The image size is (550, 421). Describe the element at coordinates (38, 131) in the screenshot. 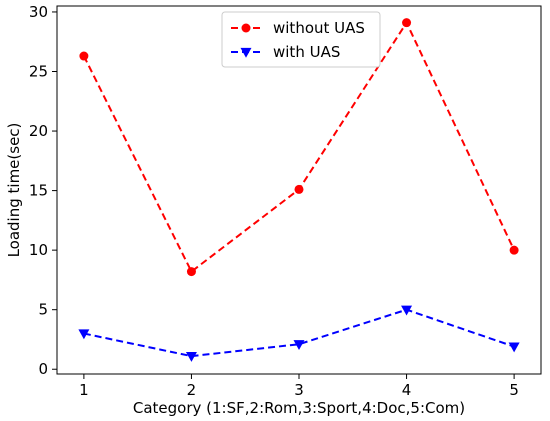

I see `y-tick-label: 20` at that location.